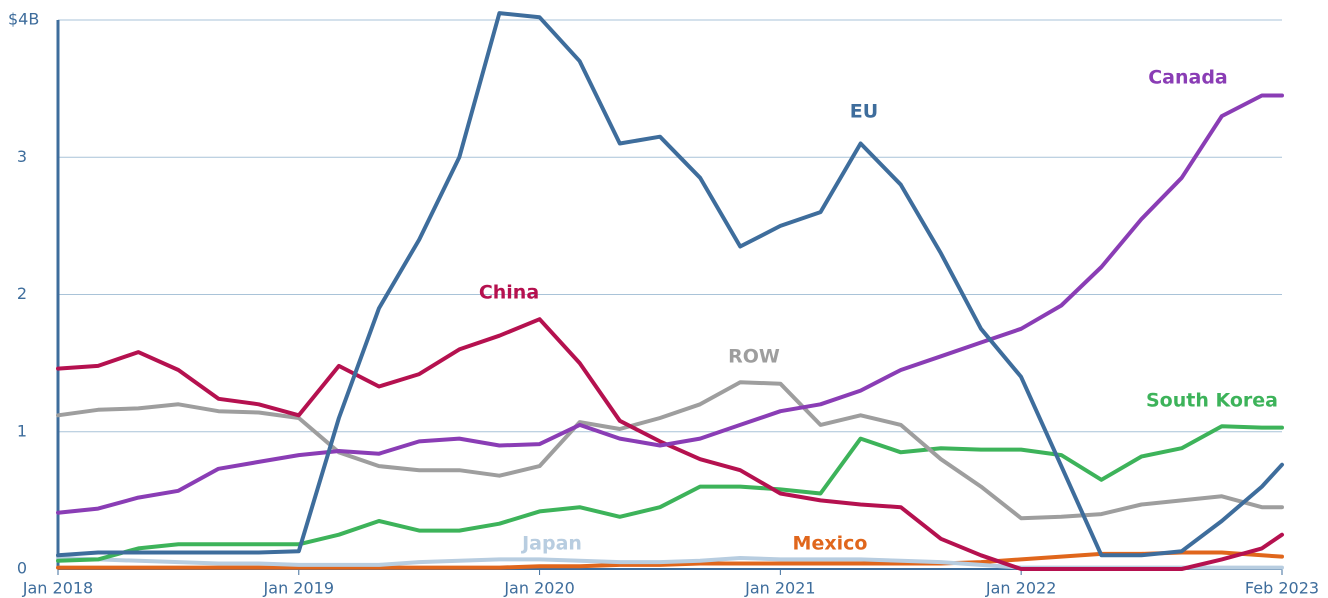 This screenshot has width=1328, height=598. Describe the element at coordinates (1212, 401) in the screenshot. I see `series-label: South Korea` at that location.